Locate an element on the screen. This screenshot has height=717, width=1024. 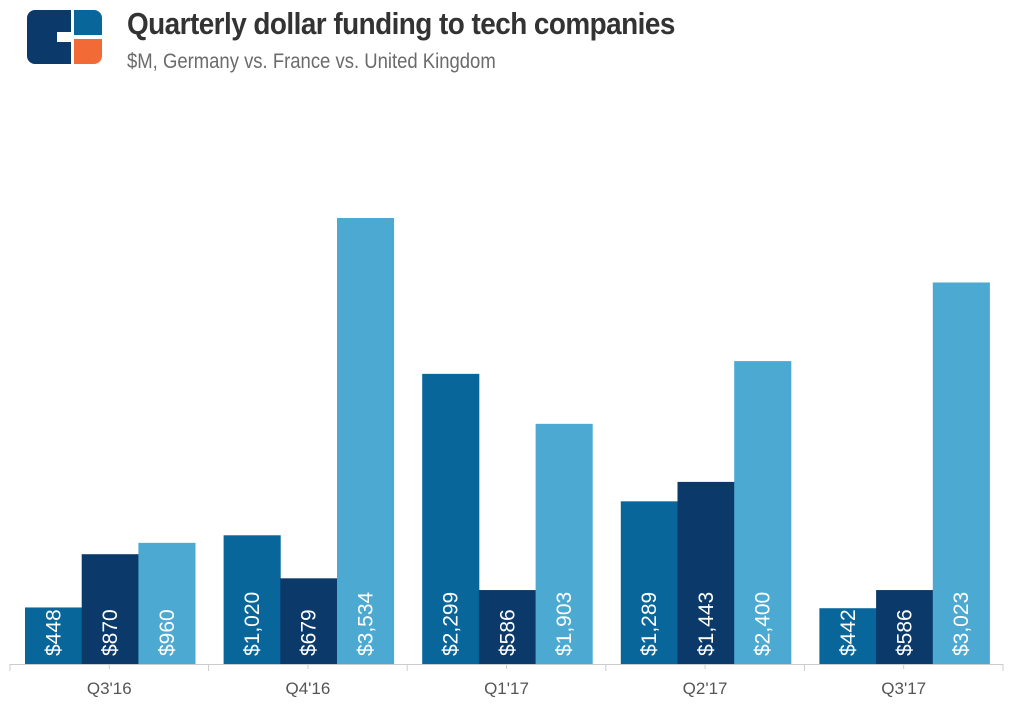
bar-value-label: $960 is located at coordinates (167, 632).